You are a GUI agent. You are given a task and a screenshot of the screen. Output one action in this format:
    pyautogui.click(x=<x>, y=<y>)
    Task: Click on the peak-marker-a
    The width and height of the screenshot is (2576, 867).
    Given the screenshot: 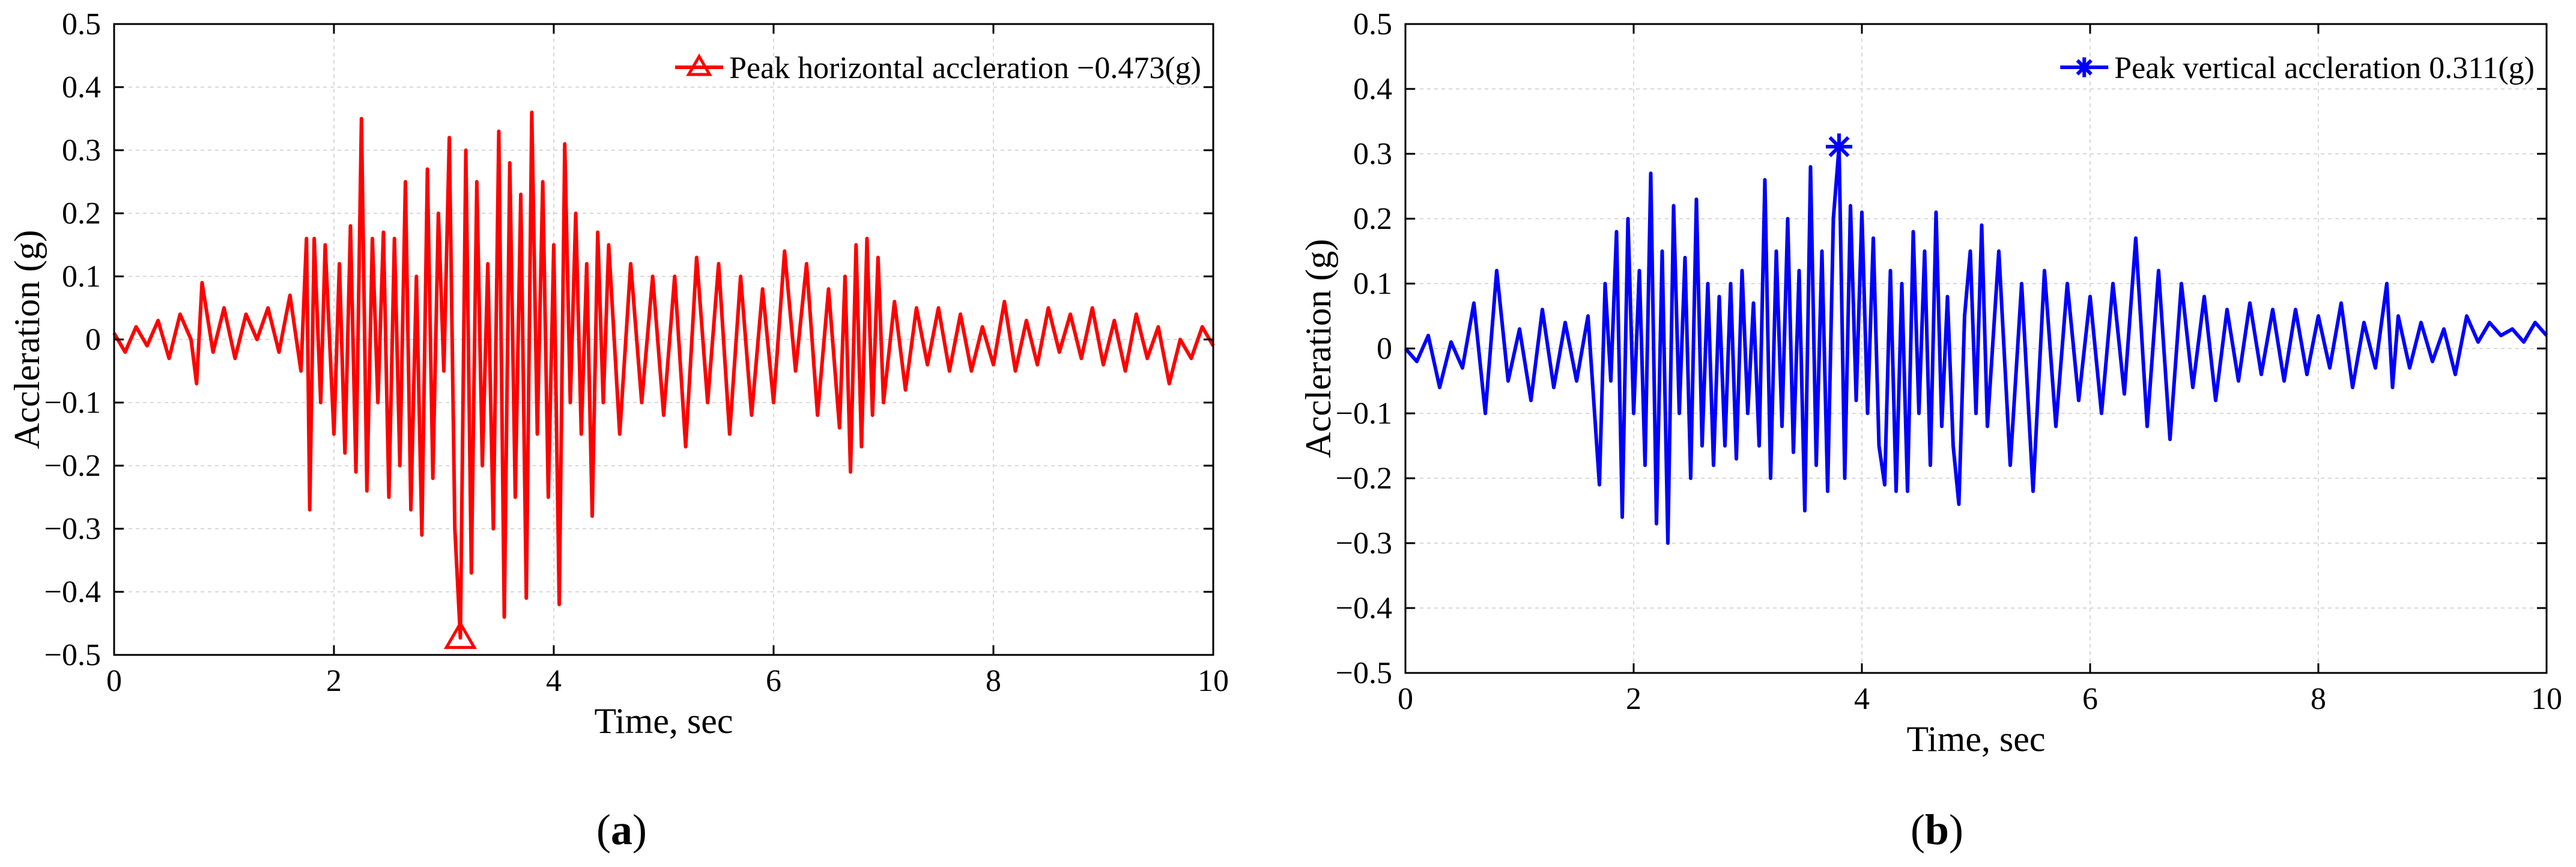 What is the action you would take?
    pyautogui.click(x=460, y=634)
    